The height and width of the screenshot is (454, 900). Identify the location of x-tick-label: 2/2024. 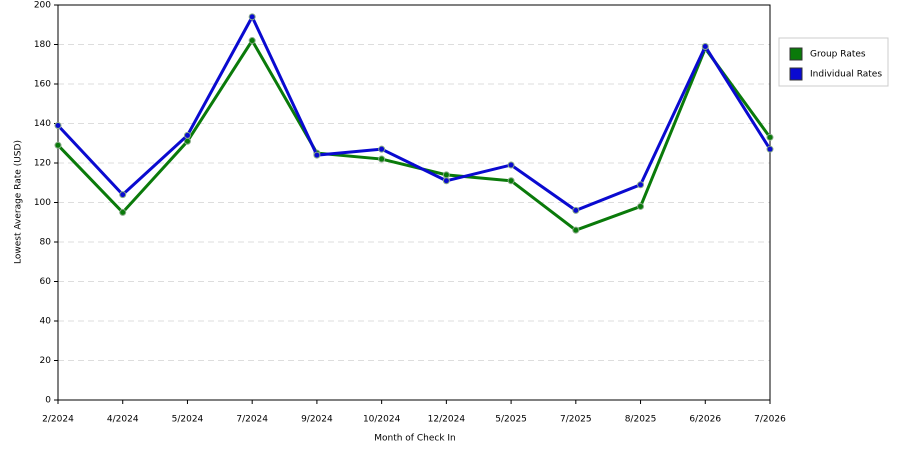
(58, 420).